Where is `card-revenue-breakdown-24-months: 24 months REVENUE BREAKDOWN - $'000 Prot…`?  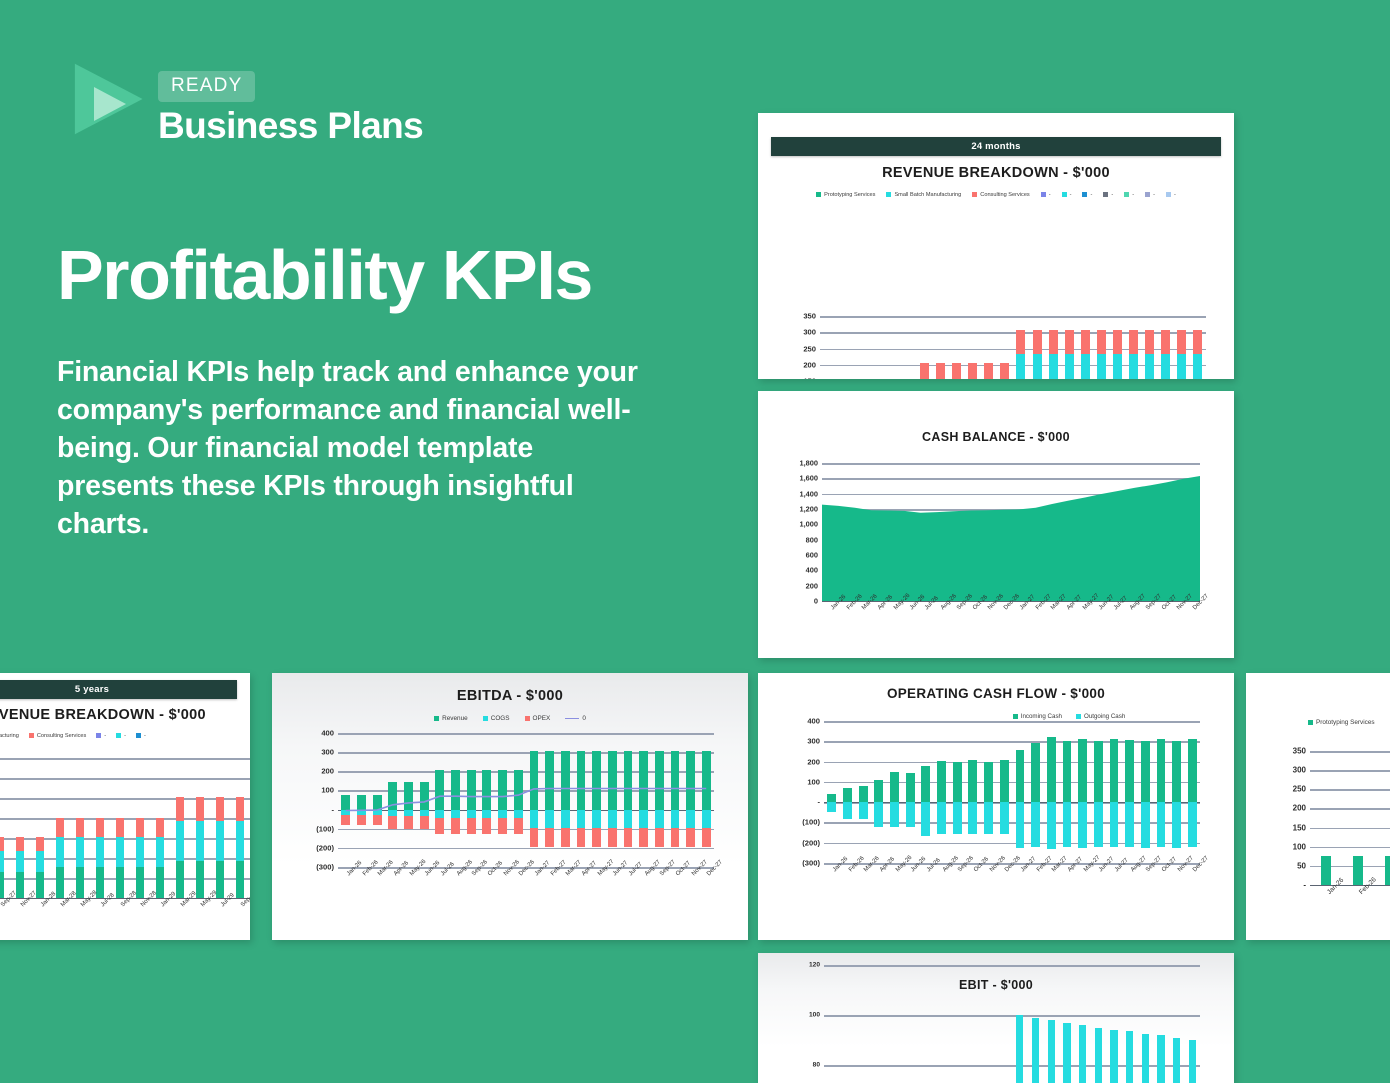
card-revenue-breakdown-24-months: 24 months REVENUE BREAKDOWN - $'000 Prot… is located at coordinates (996, 246).